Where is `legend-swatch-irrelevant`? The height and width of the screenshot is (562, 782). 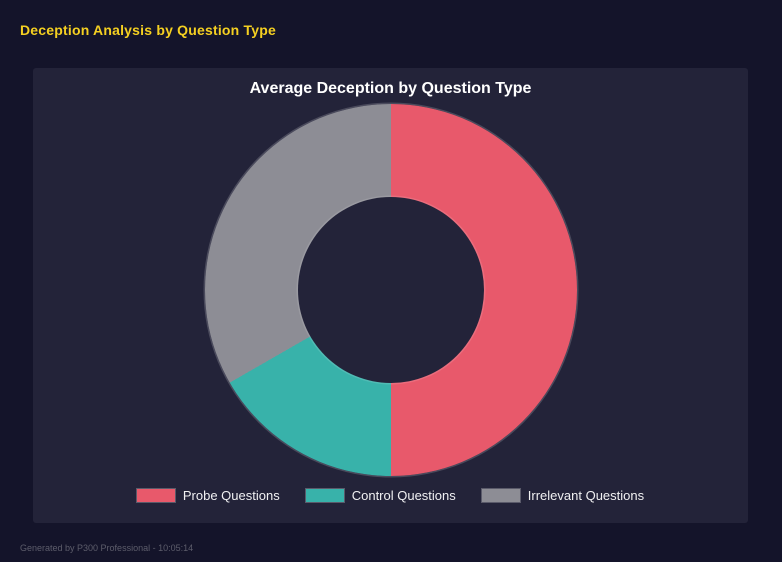
legend-swatch-irrelevant is located at coordinates (500, 495).